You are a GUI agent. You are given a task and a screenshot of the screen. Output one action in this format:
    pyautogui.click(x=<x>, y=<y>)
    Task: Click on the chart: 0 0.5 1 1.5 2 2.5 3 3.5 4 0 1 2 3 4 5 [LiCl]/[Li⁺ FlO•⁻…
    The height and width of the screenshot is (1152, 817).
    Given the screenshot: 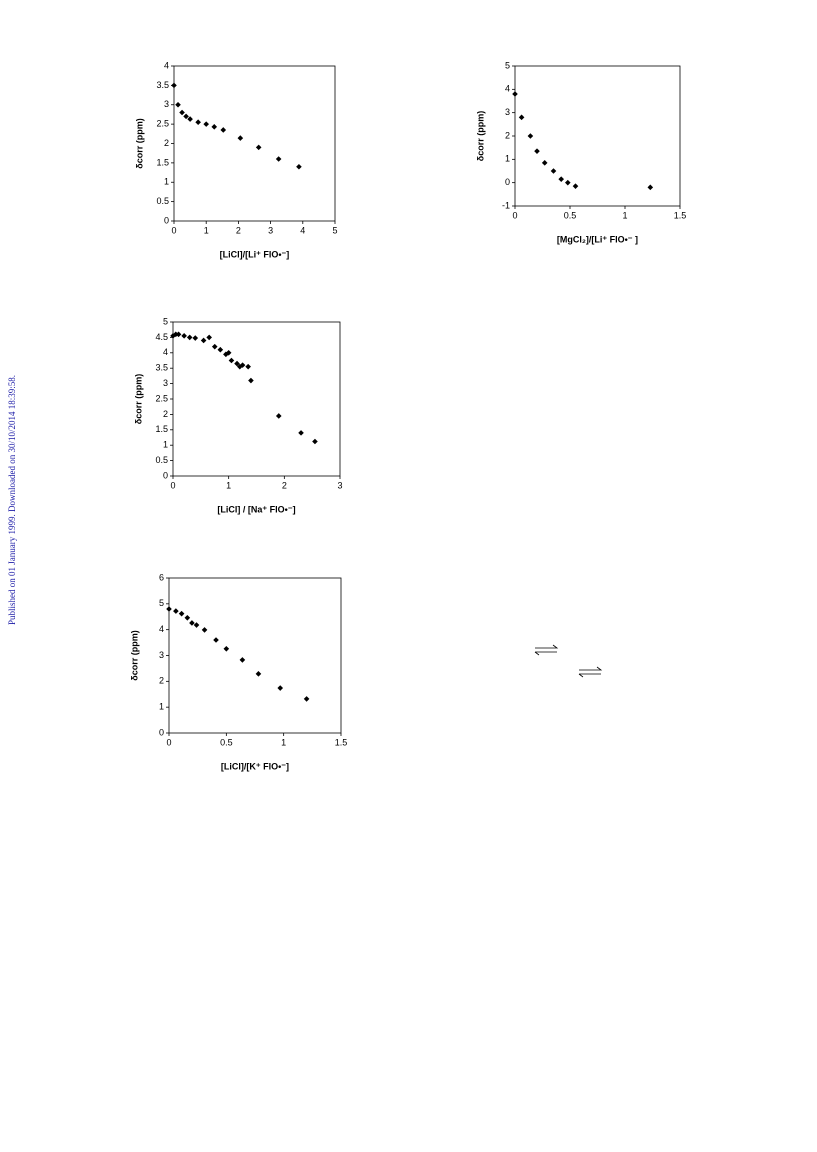 What is the action you would take?
    pyautogui.click(x=235, y=159)
    